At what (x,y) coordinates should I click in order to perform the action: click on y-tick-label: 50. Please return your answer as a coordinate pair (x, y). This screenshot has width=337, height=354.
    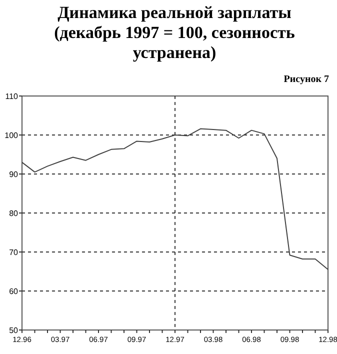
    Looking at the image, I should click on (14, 330).